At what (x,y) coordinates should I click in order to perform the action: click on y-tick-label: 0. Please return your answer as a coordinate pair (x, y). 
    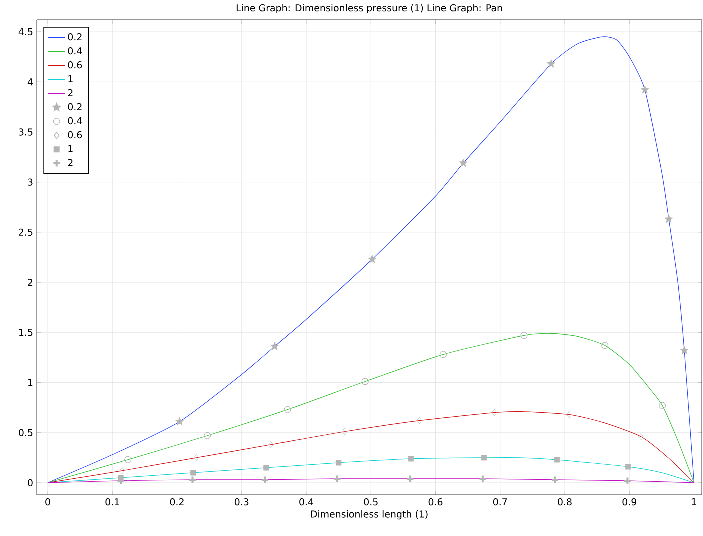
    Looking at the image, I should click on (30, 483).